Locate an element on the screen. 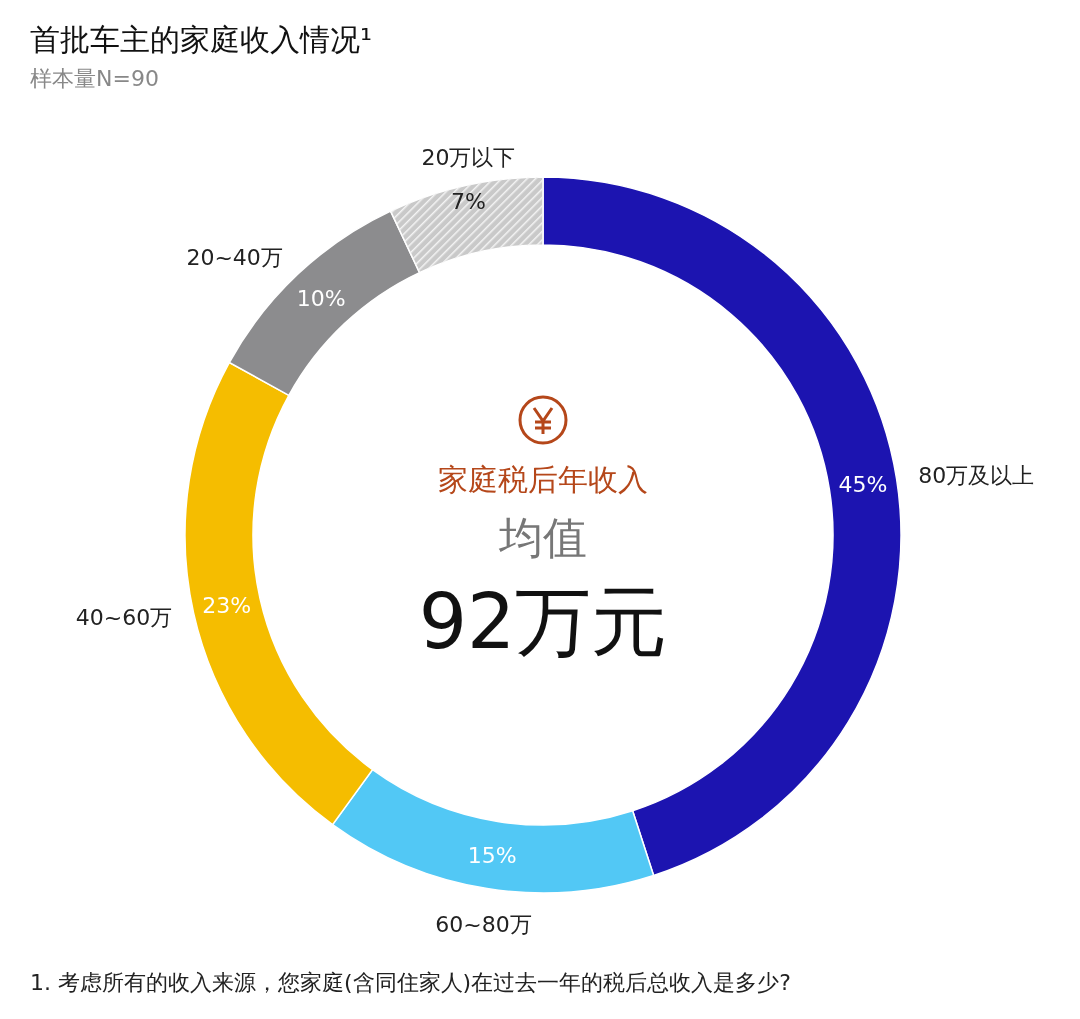 The width and height of the screenshot is (1080, 1019). text: 92万元 is located at coordinates (543, 621).